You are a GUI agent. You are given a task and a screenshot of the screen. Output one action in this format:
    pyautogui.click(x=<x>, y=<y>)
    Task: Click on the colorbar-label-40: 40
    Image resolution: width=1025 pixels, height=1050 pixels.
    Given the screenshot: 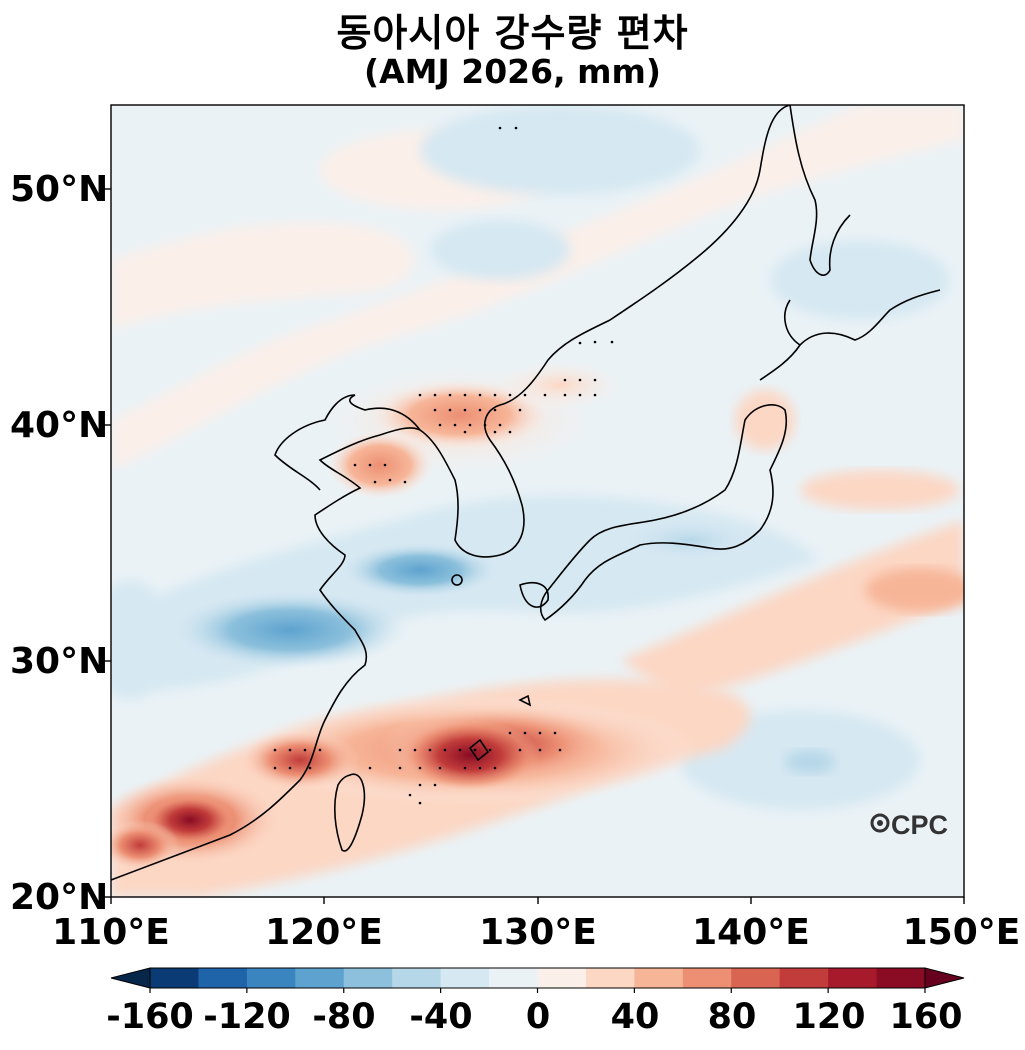 What is the action you would take?
    pyautogui.click(x=635, y=1017)
    